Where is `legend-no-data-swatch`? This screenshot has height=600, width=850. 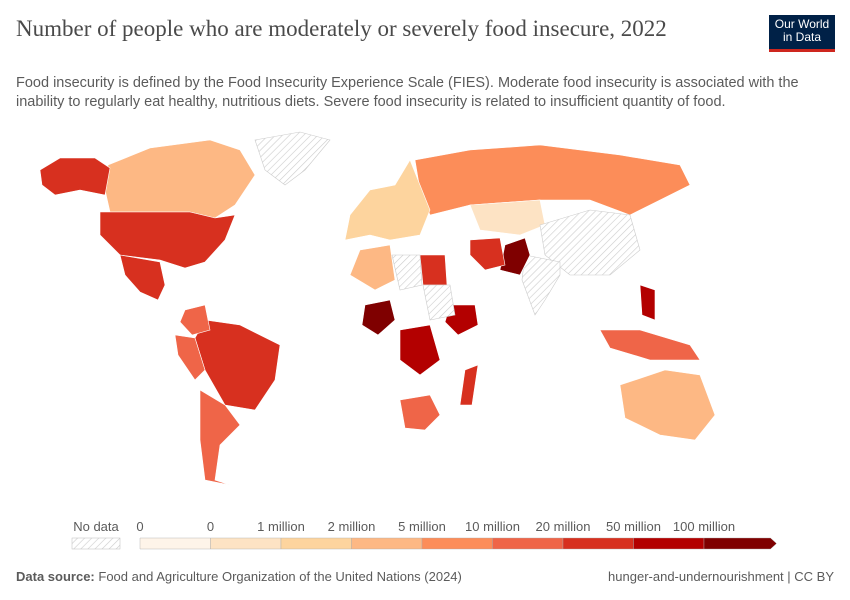 legend-no-data-swatch is located at coordinates (96, 543).